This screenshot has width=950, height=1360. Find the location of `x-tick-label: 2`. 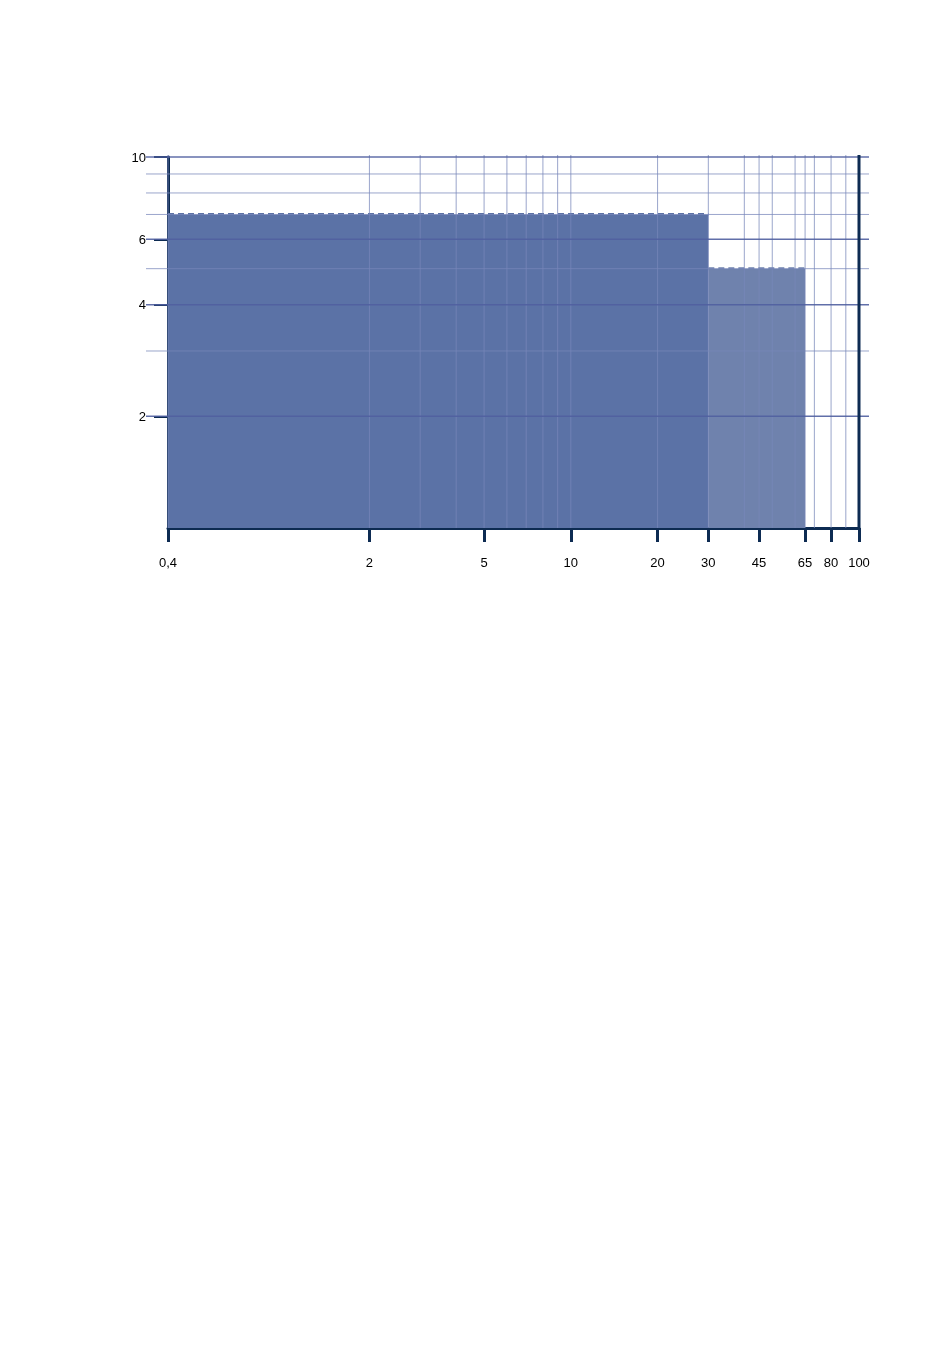

x-tick-label: 2 is located at coordinates (369, 562).